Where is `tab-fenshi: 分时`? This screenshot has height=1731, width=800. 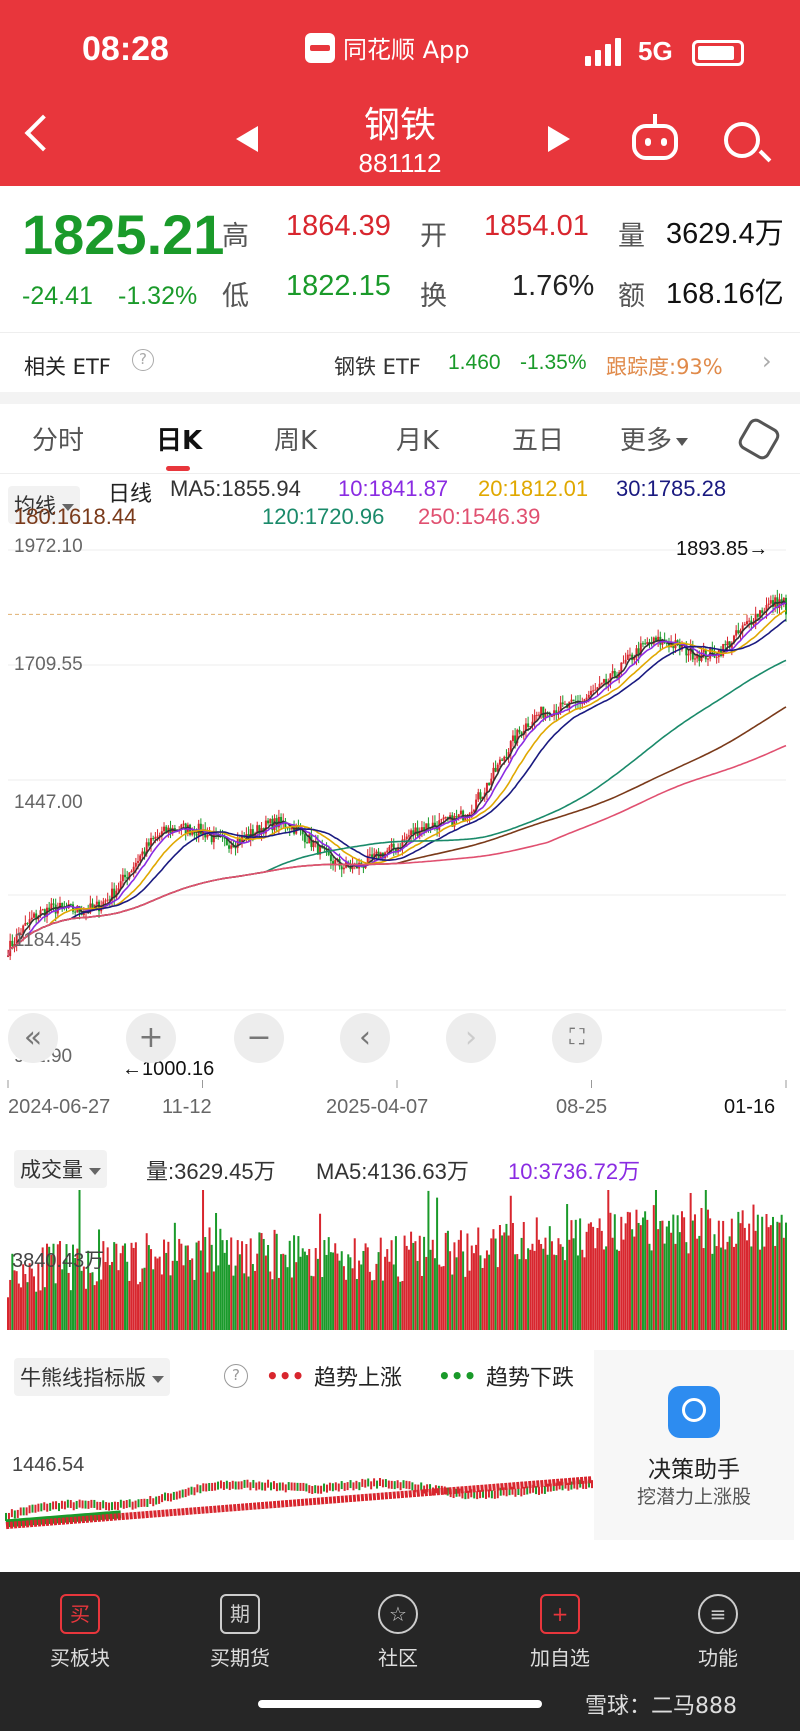
tab-fenshi: 分时 is located at coordinates (58, 441).